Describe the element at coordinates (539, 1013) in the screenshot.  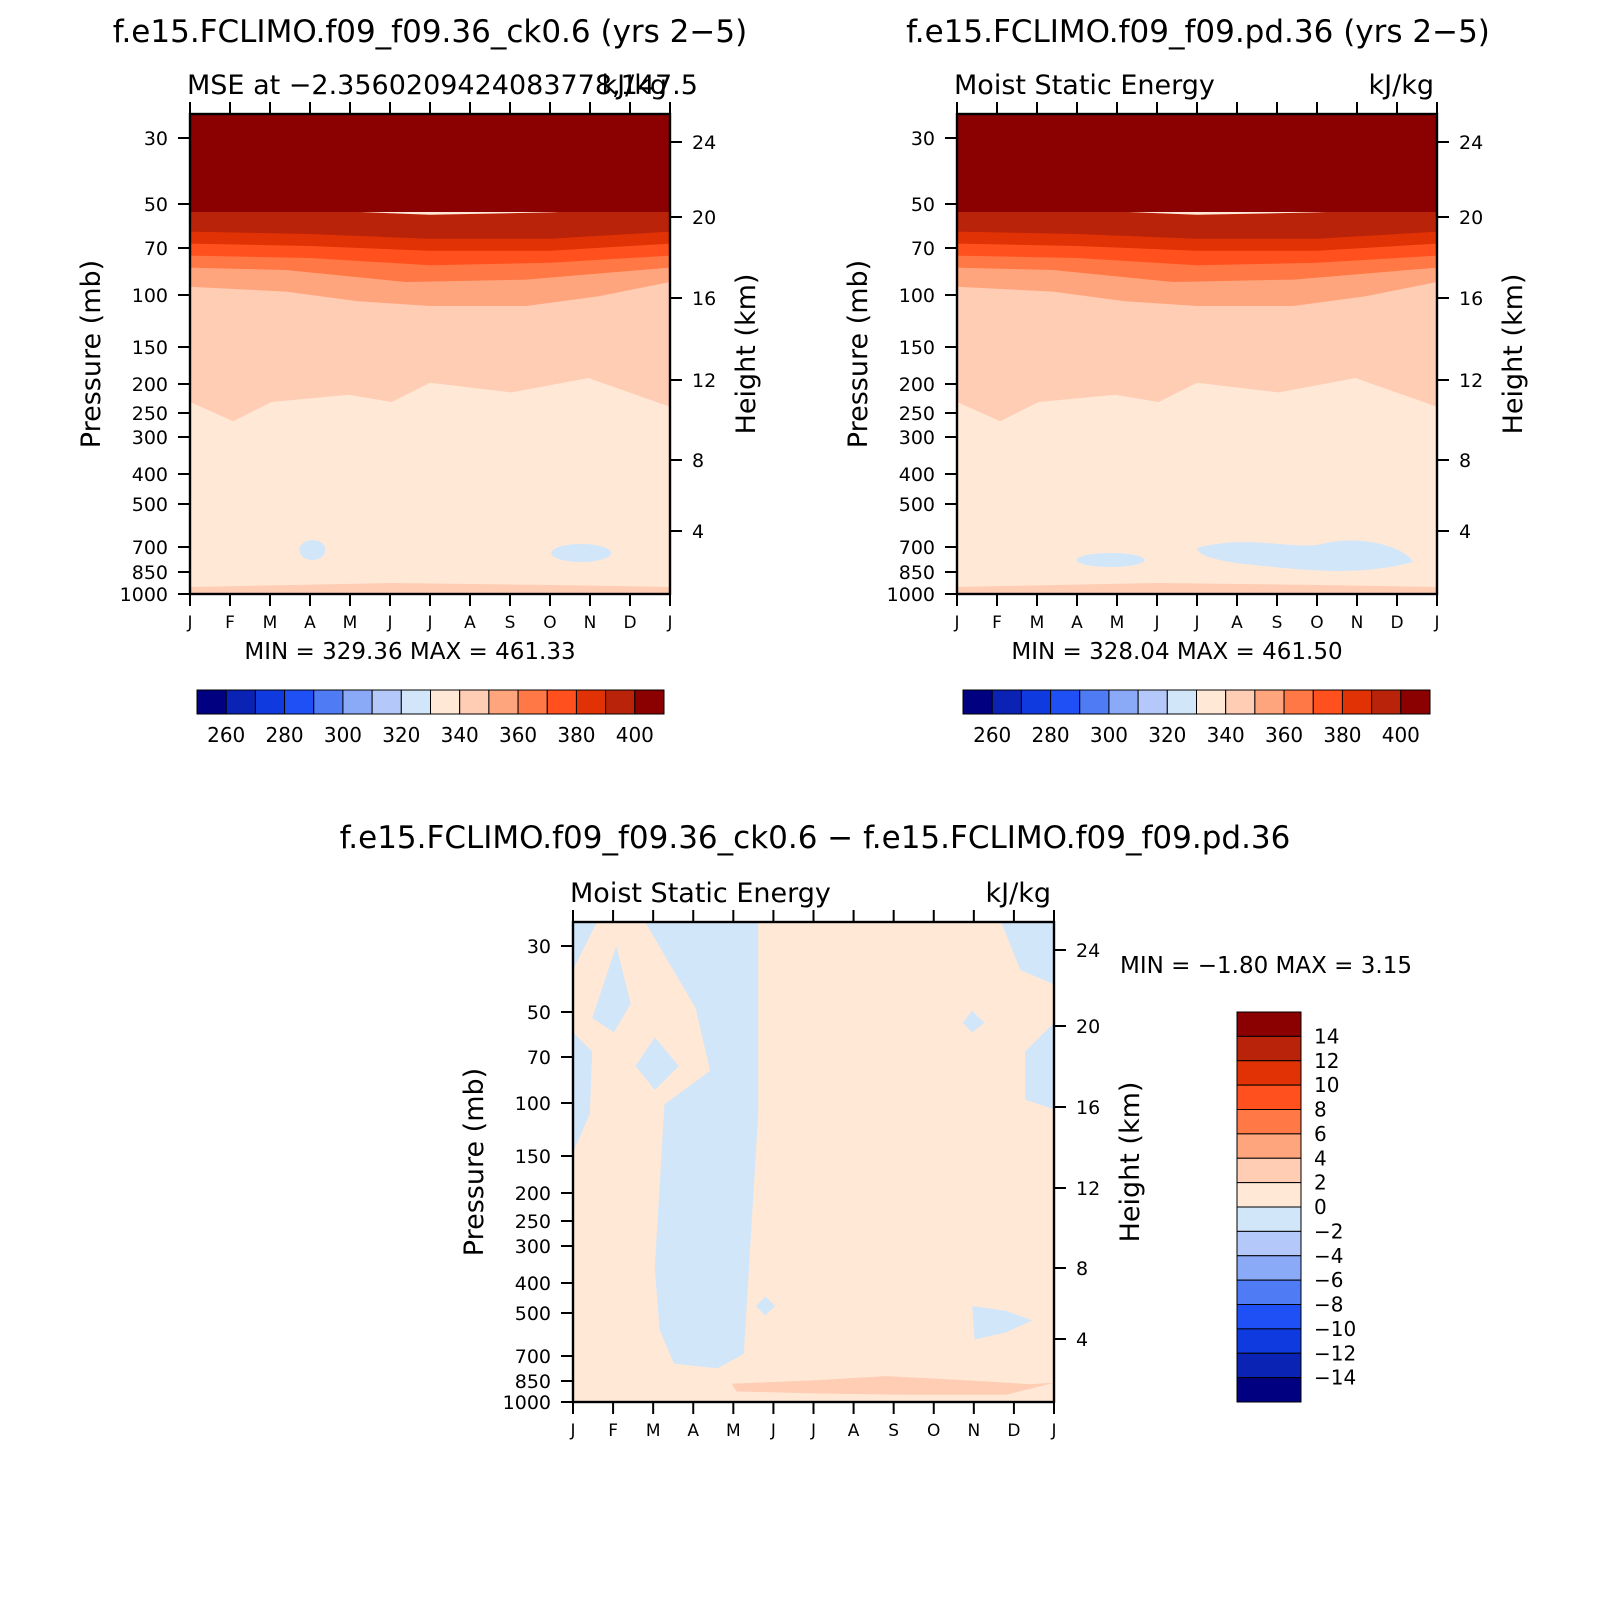
I see `y-tick-label: 50` at that location.